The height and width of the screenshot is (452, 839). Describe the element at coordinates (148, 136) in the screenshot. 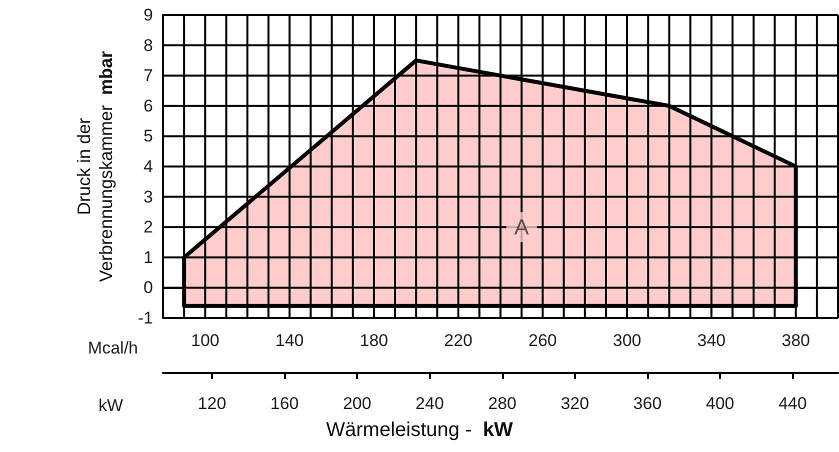

I see `y-tick-label: 5` at that location.